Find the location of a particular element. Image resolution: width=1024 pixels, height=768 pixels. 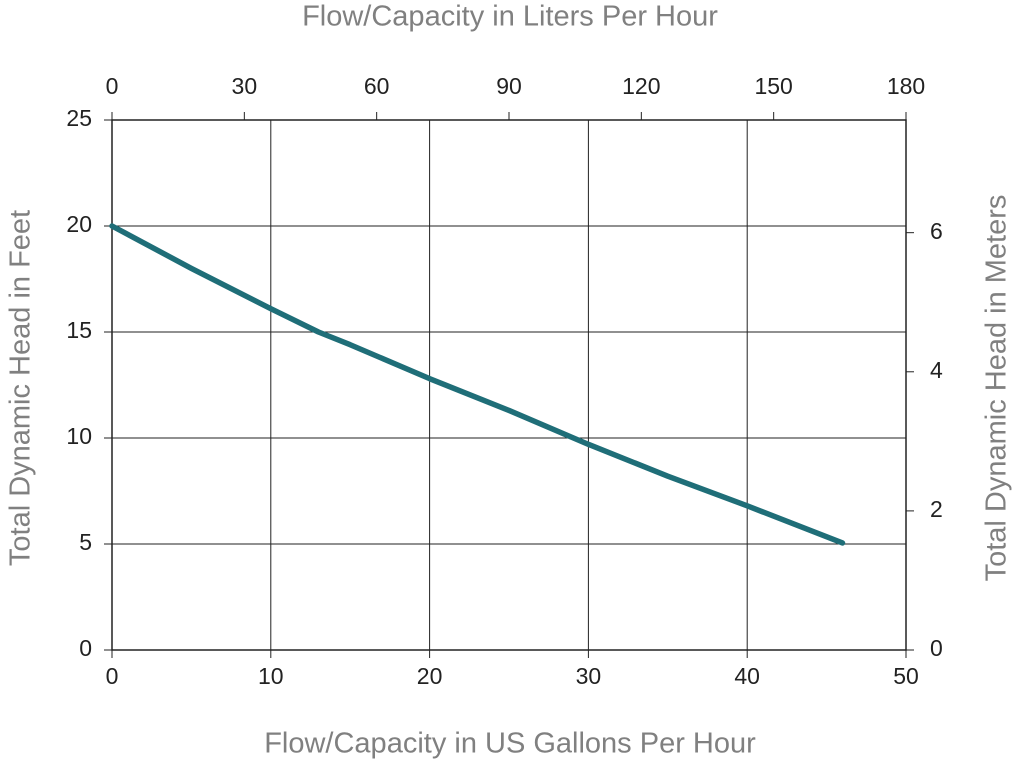

x-tick-label: 0 is located at coordinates (112, 676).